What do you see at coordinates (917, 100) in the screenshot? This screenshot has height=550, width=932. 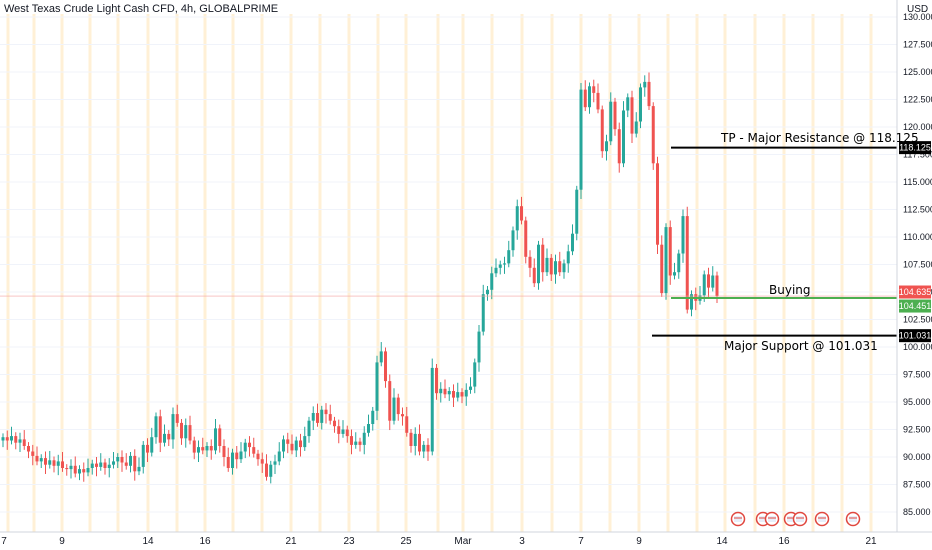 I see `price-tick: 122.500` at bounding box center [917, 100].